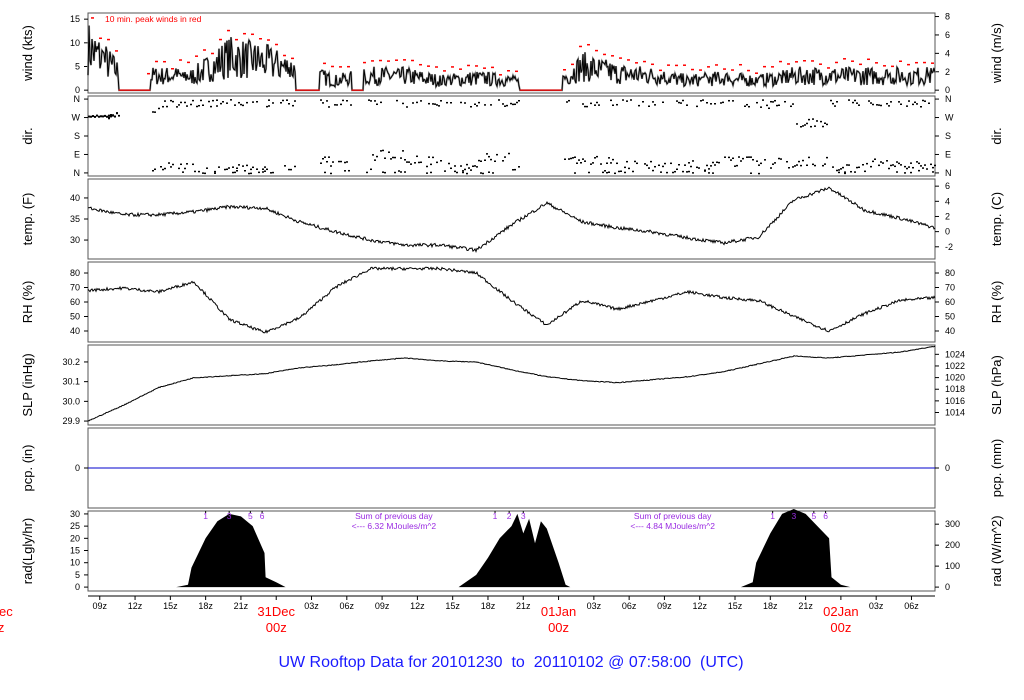  What do you see at coordinates (394, 526) in the screenshot?
I see `daily-sum-value: <--- 6.32 MJoules/m^2` at bounding box center [394, 526].